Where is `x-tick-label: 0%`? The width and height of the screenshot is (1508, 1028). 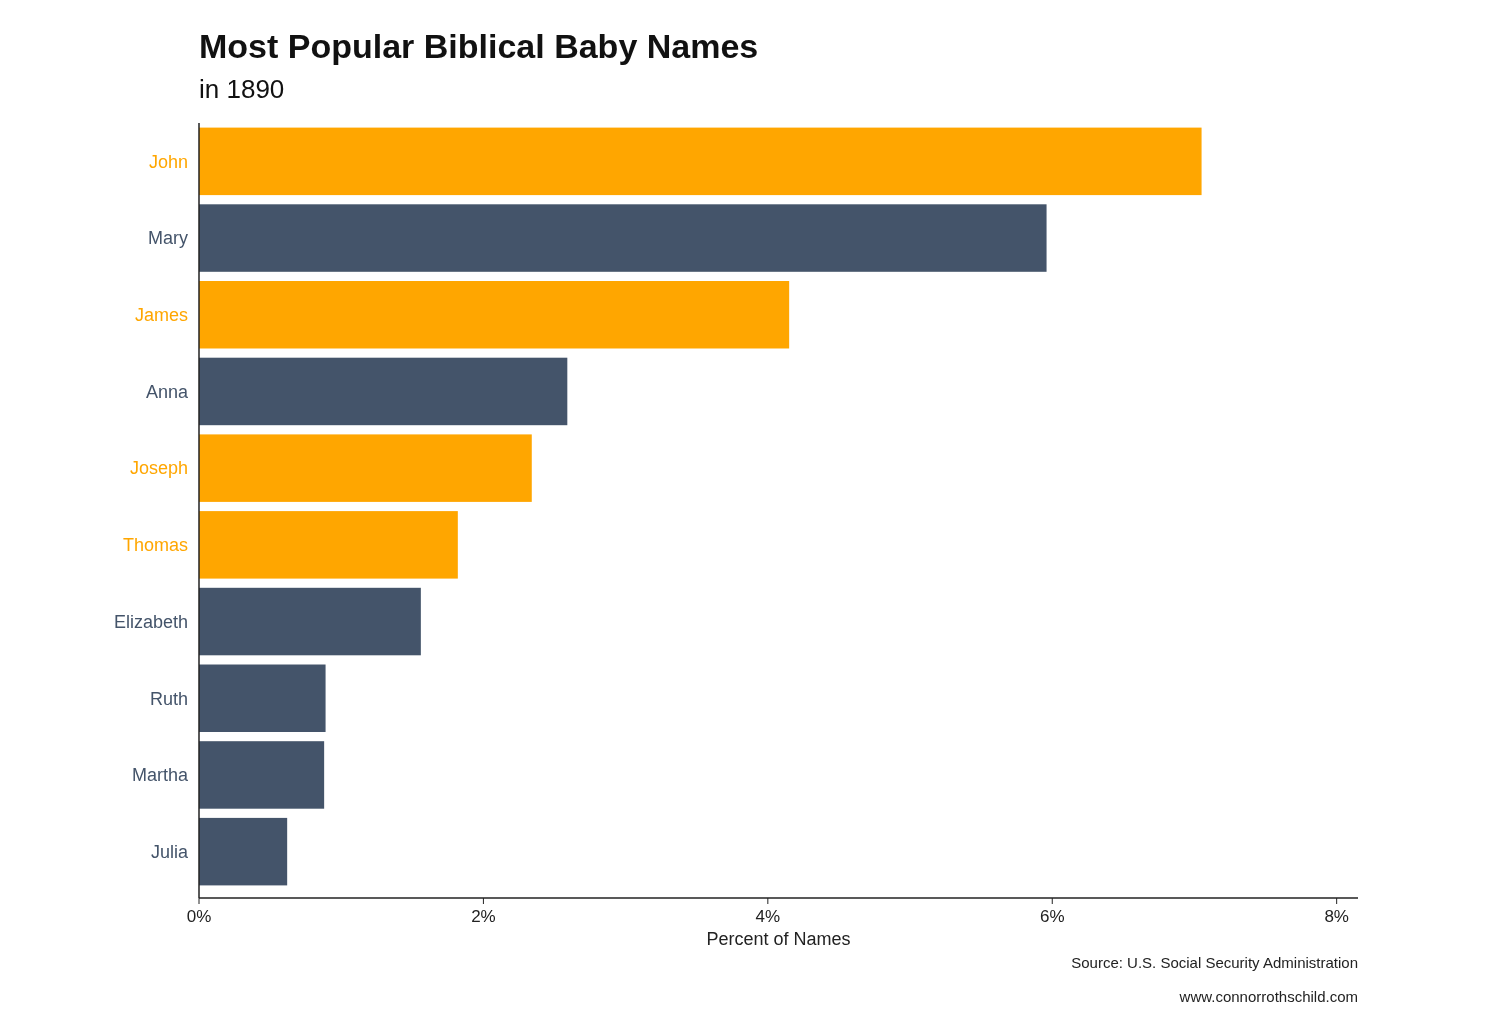
x-tick-label: 0% is located at coordinates (199, 916).